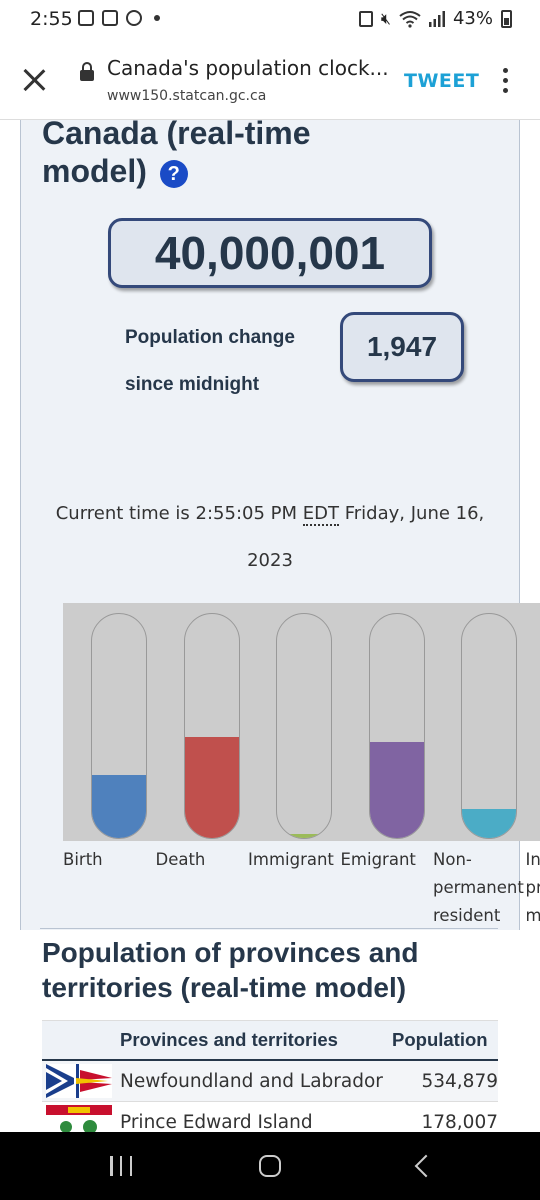  What do you see at coordinates (445, 1081) in the screenshot?
I see `province-population: 534,879` at bounding box center [445, 1081].